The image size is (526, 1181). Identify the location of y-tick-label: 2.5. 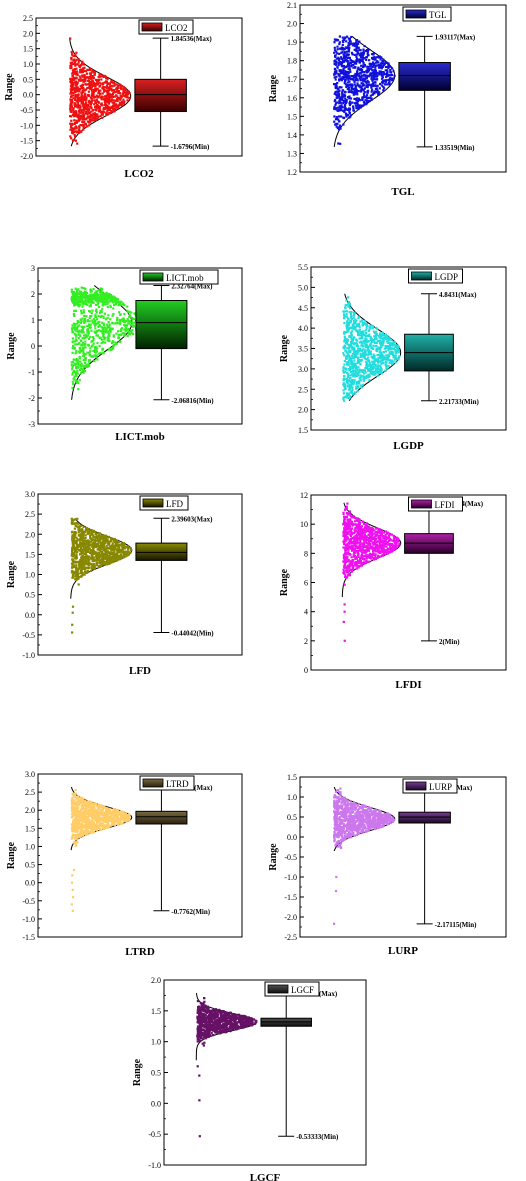
(303, 389).